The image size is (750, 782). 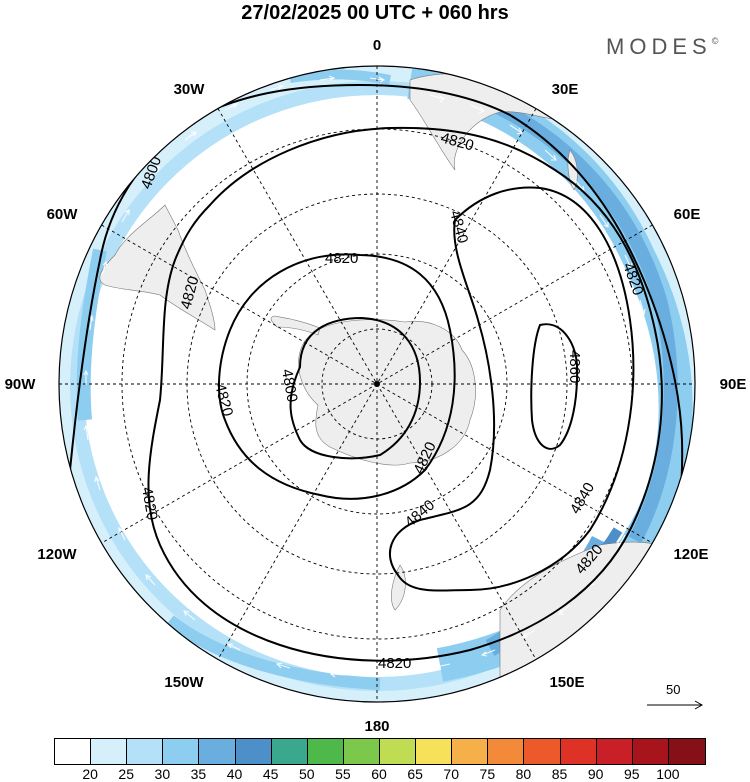 I want to click on lon-label-30w: 30W, so click(x=190, y=89).